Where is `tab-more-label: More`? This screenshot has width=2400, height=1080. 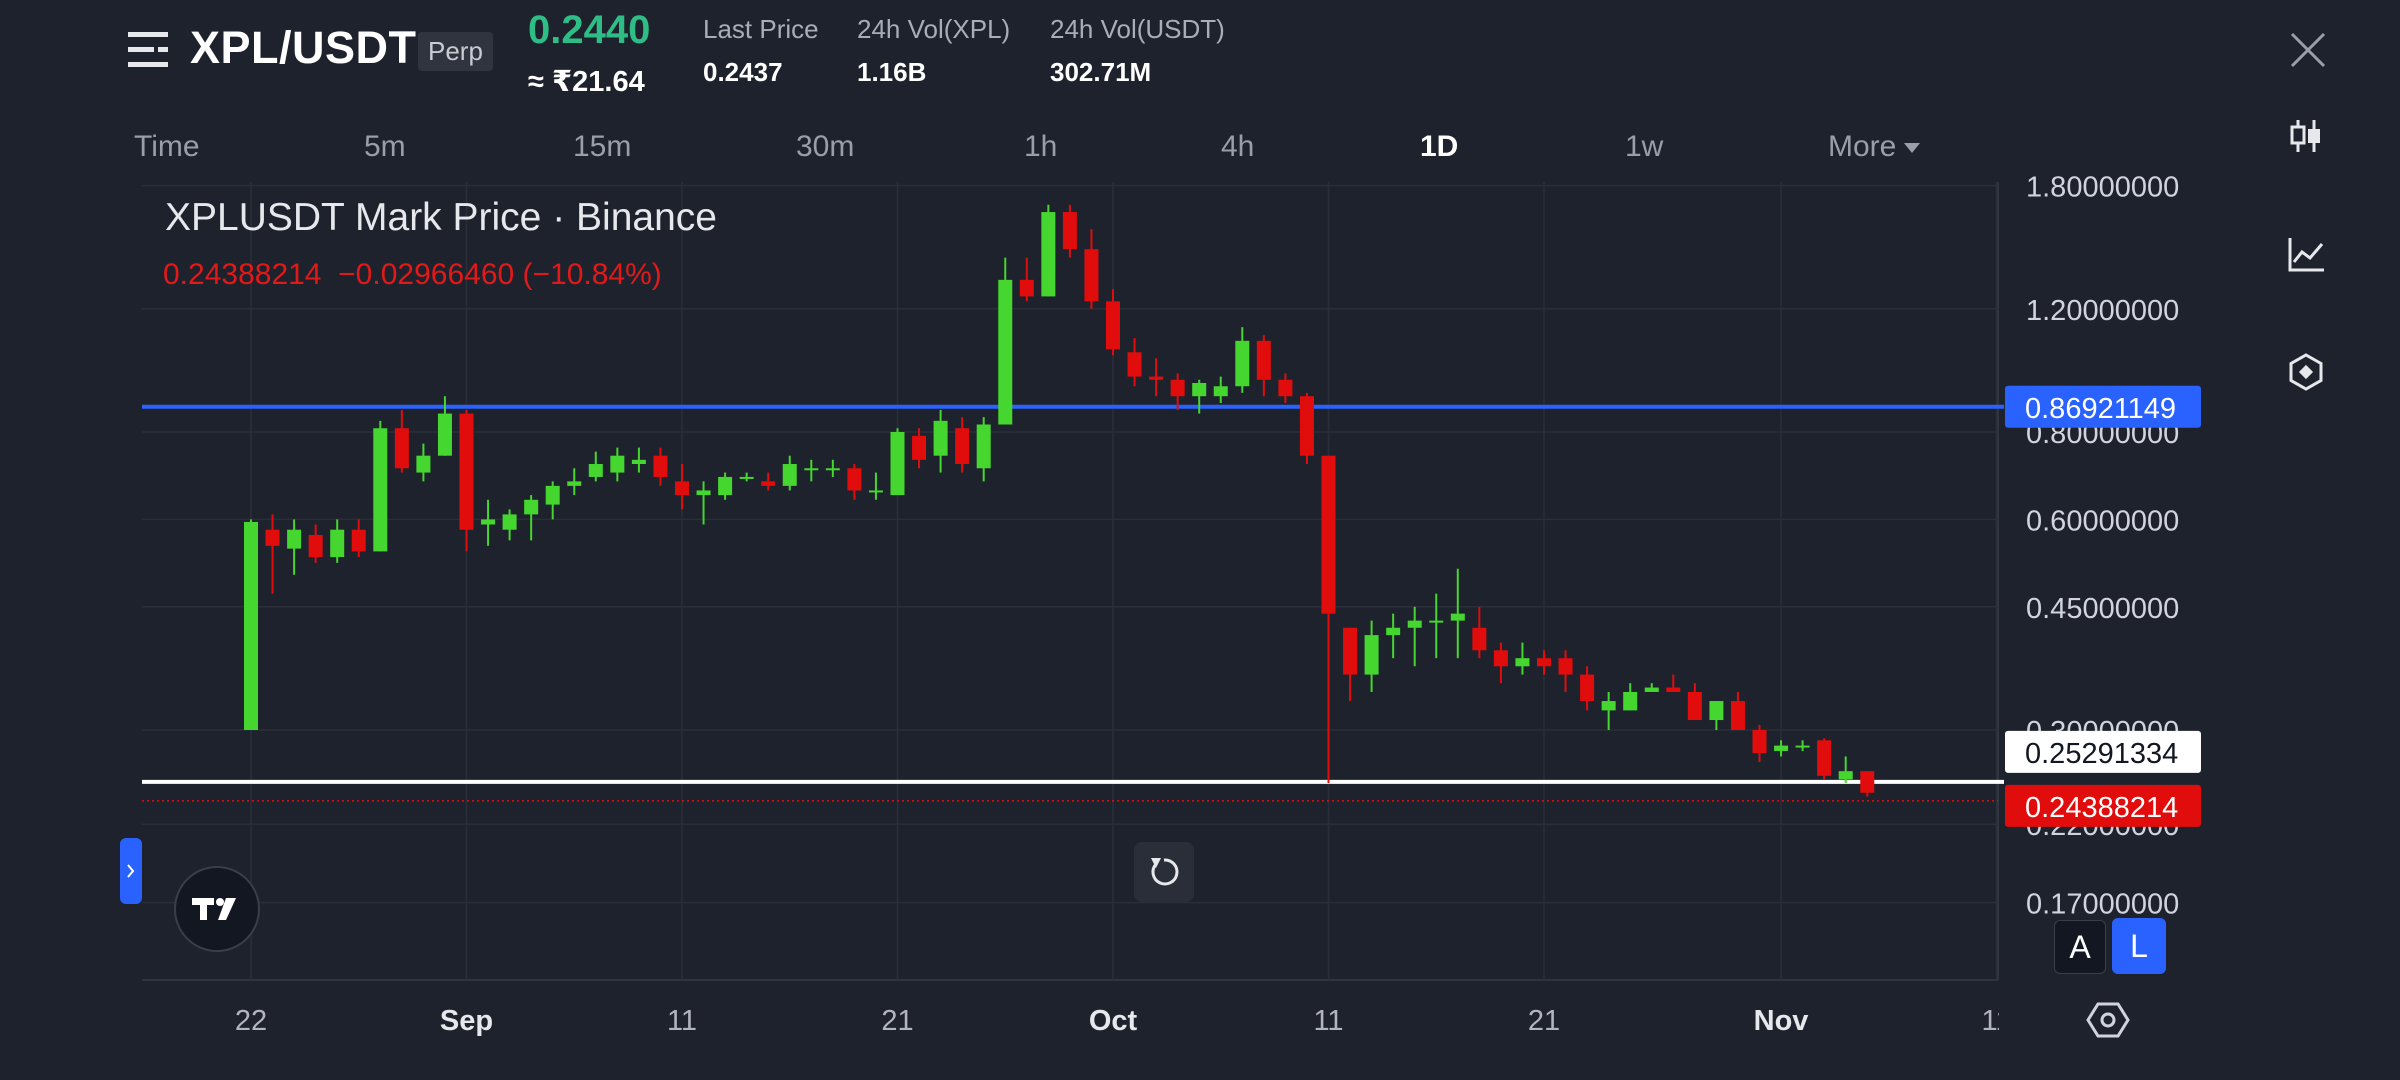
tab-more-label: More is located at coordinates (1862, 146).